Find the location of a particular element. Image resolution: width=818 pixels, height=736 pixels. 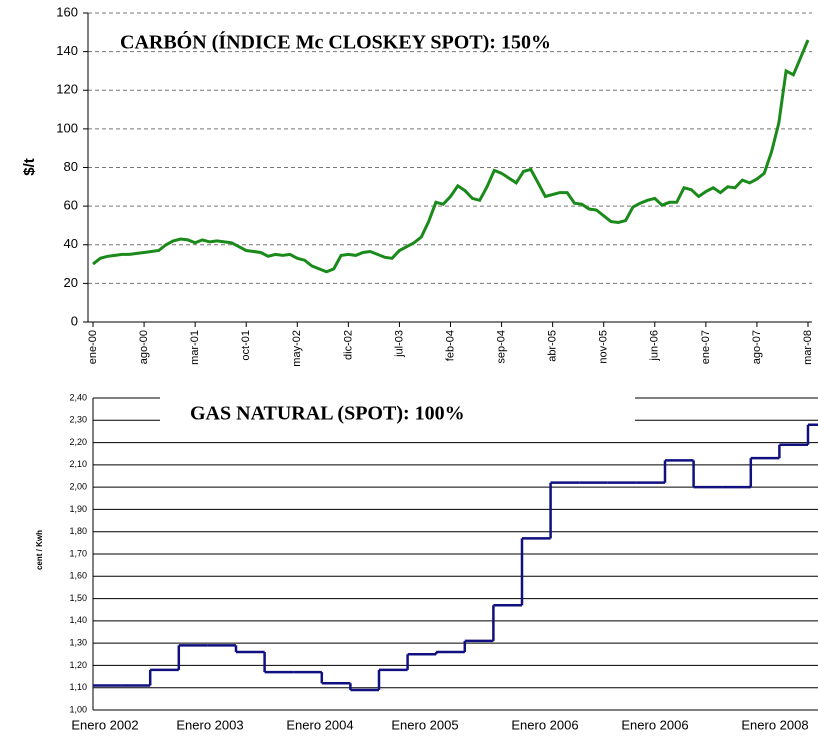

title-box is located at coordinates (397, 413).